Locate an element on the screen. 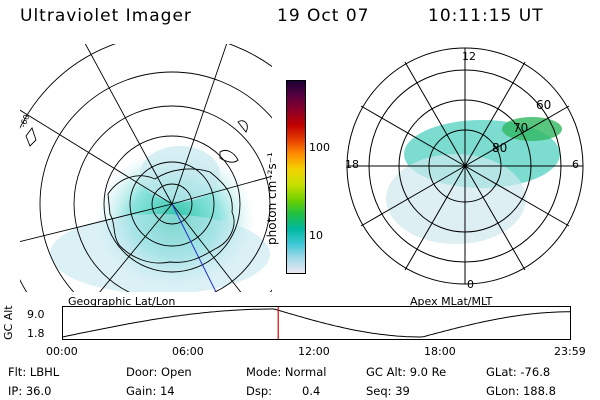  antarctica-coastline is located at coordinates (171, 216).